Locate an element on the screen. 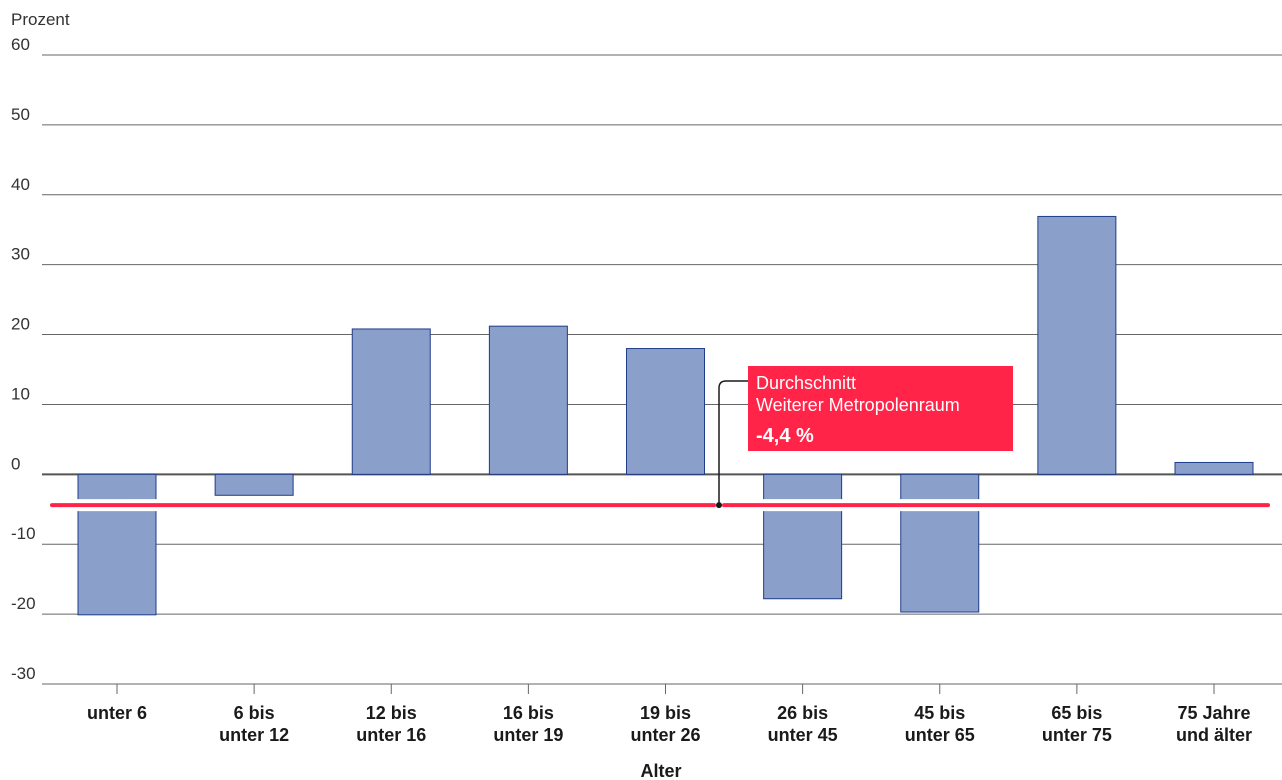 The image size is (1282, 780). y-tick-labels: 60 50 40 30 20 10 0 -10 -20 -30 is located at coordinates (23, 359).